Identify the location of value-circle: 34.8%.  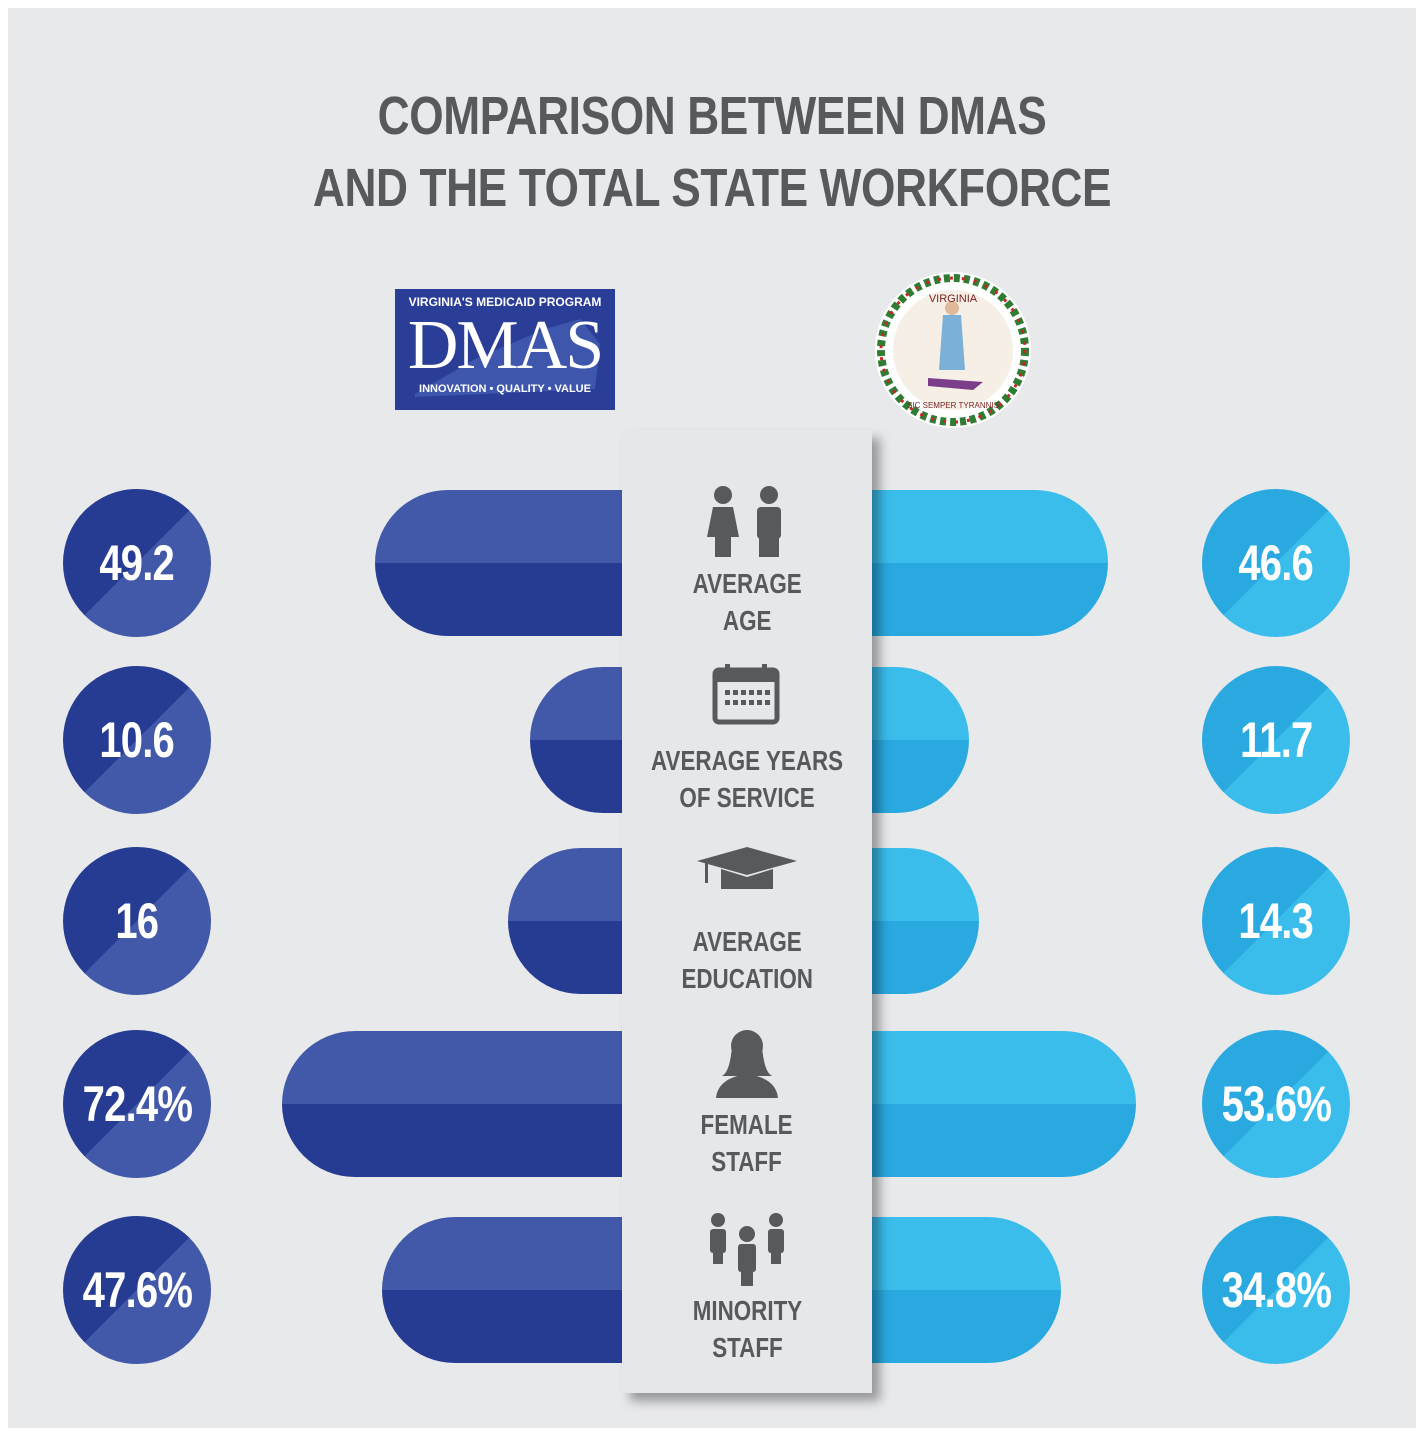
(1276, 1290).